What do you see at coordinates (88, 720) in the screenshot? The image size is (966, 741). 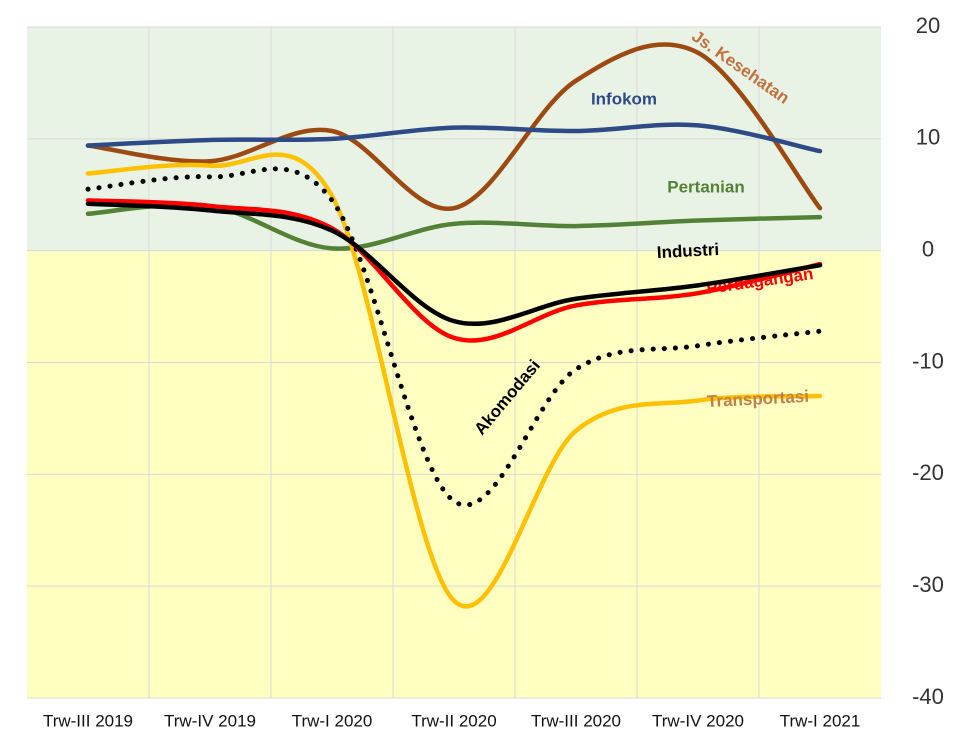 I see `x-tick-label: Trw-III 2019` at bounding box center [88, 720].